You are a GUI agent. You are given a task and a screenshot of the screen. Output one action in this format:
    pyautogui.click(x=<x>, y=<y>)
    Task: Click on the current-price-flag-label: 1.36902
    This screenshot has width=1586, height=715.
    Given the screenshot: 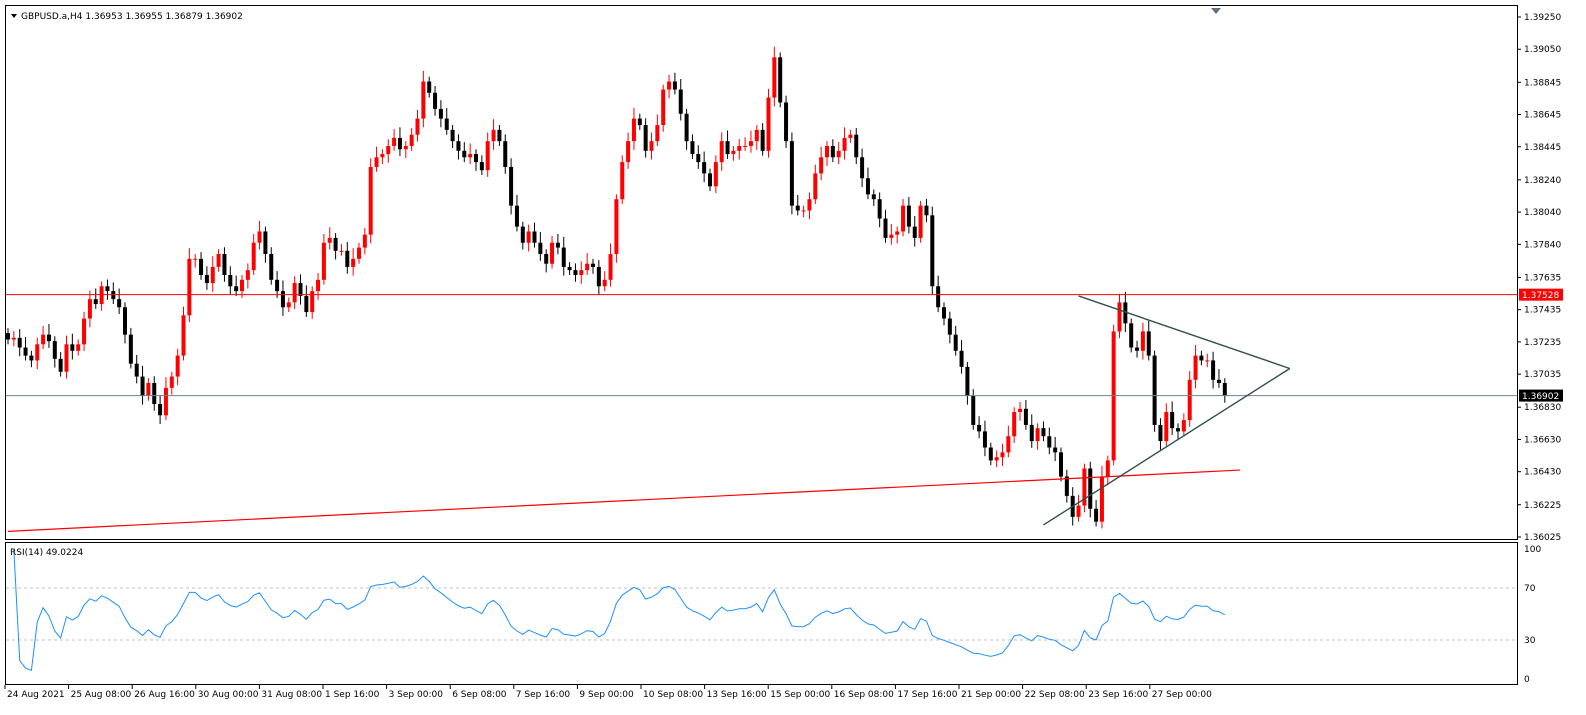 What is the action you would take?
    pyautogui.click(x=1540, y=397)
    